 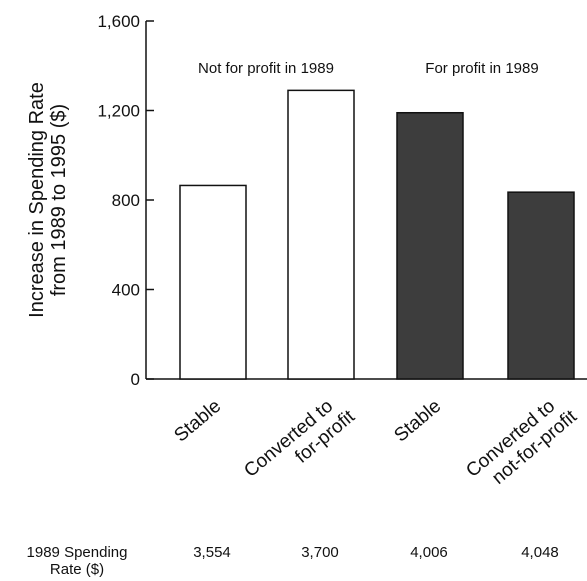 What do you see at coordinates (59, 200) in the screenshot?
I see `y-axis-label-line: from 1989 to 1995 ($)` at bounding box center [59, 200].